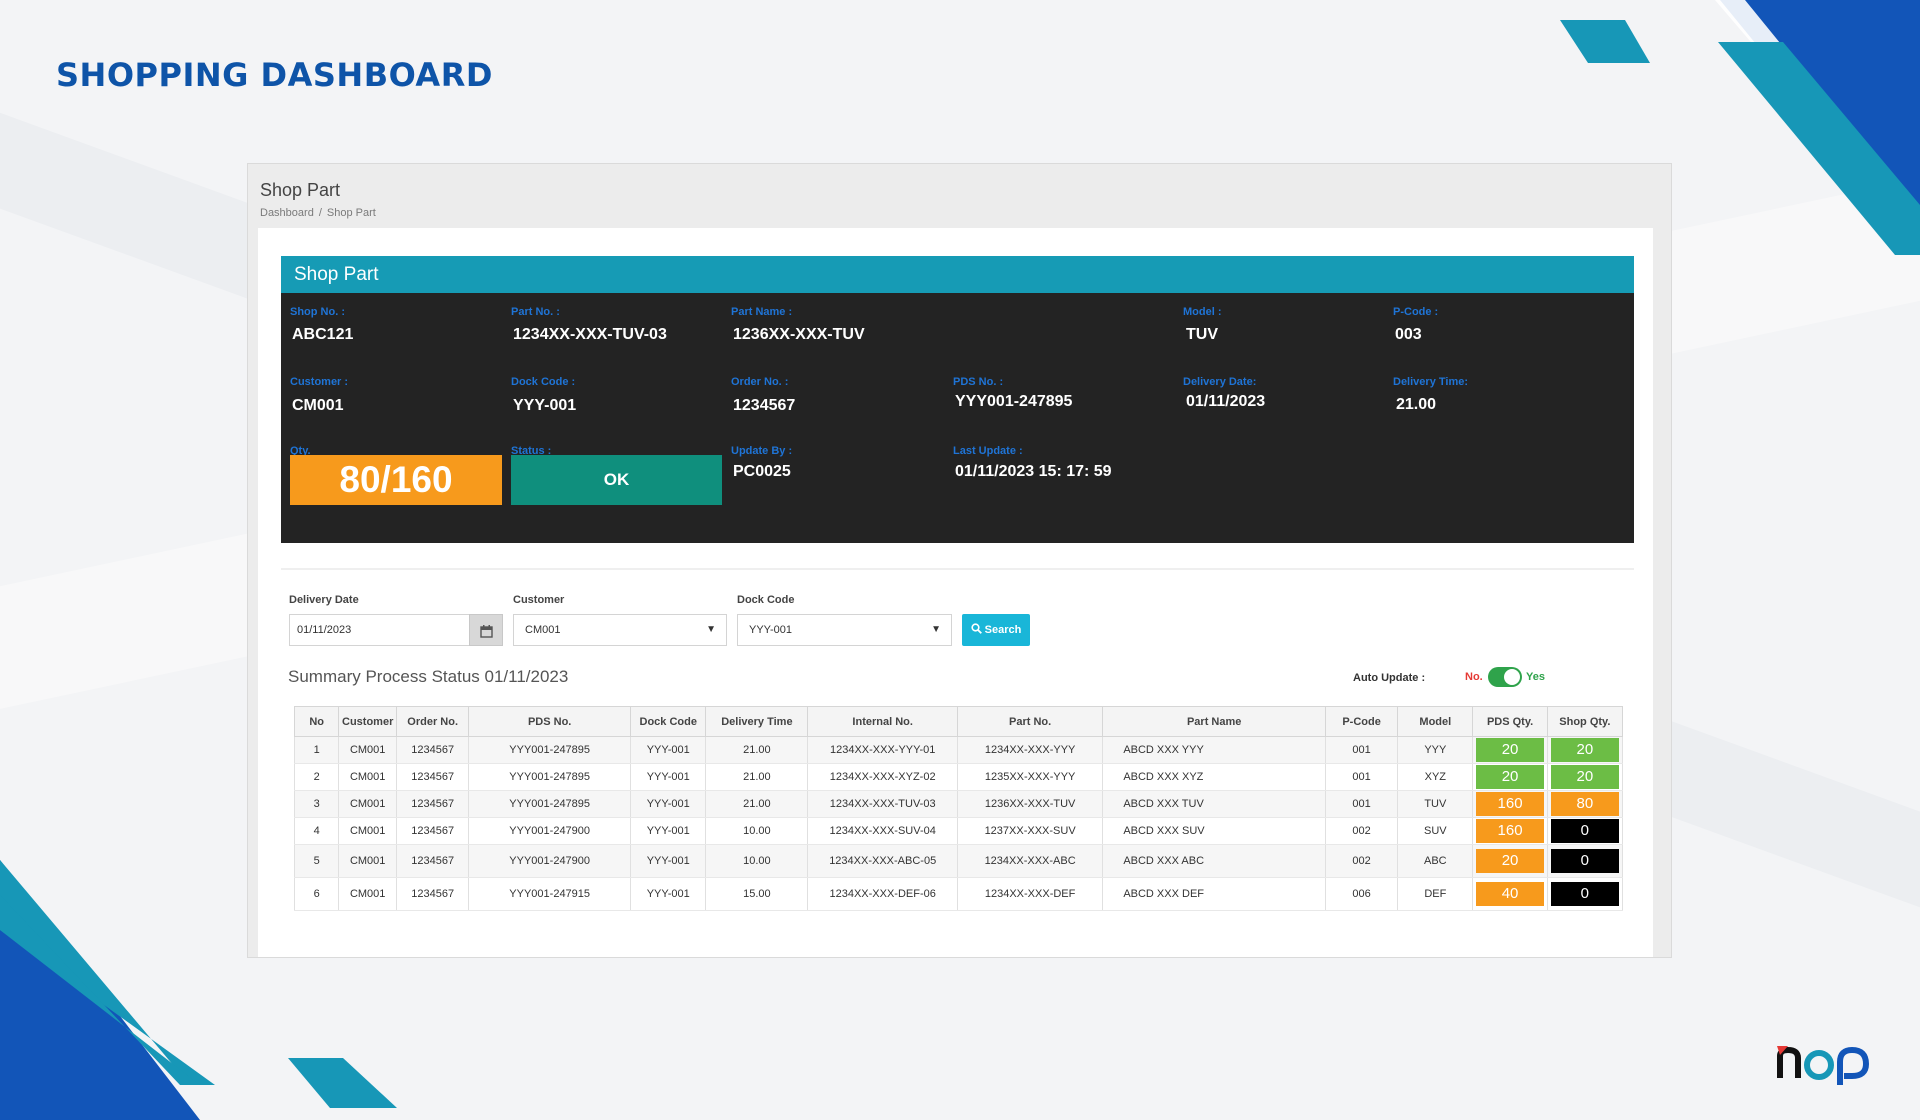  What do you see at coordinates (1740, 127) in the screenshot?
I see `corner-decoration-top-right` at bounding box center [1740, 127].